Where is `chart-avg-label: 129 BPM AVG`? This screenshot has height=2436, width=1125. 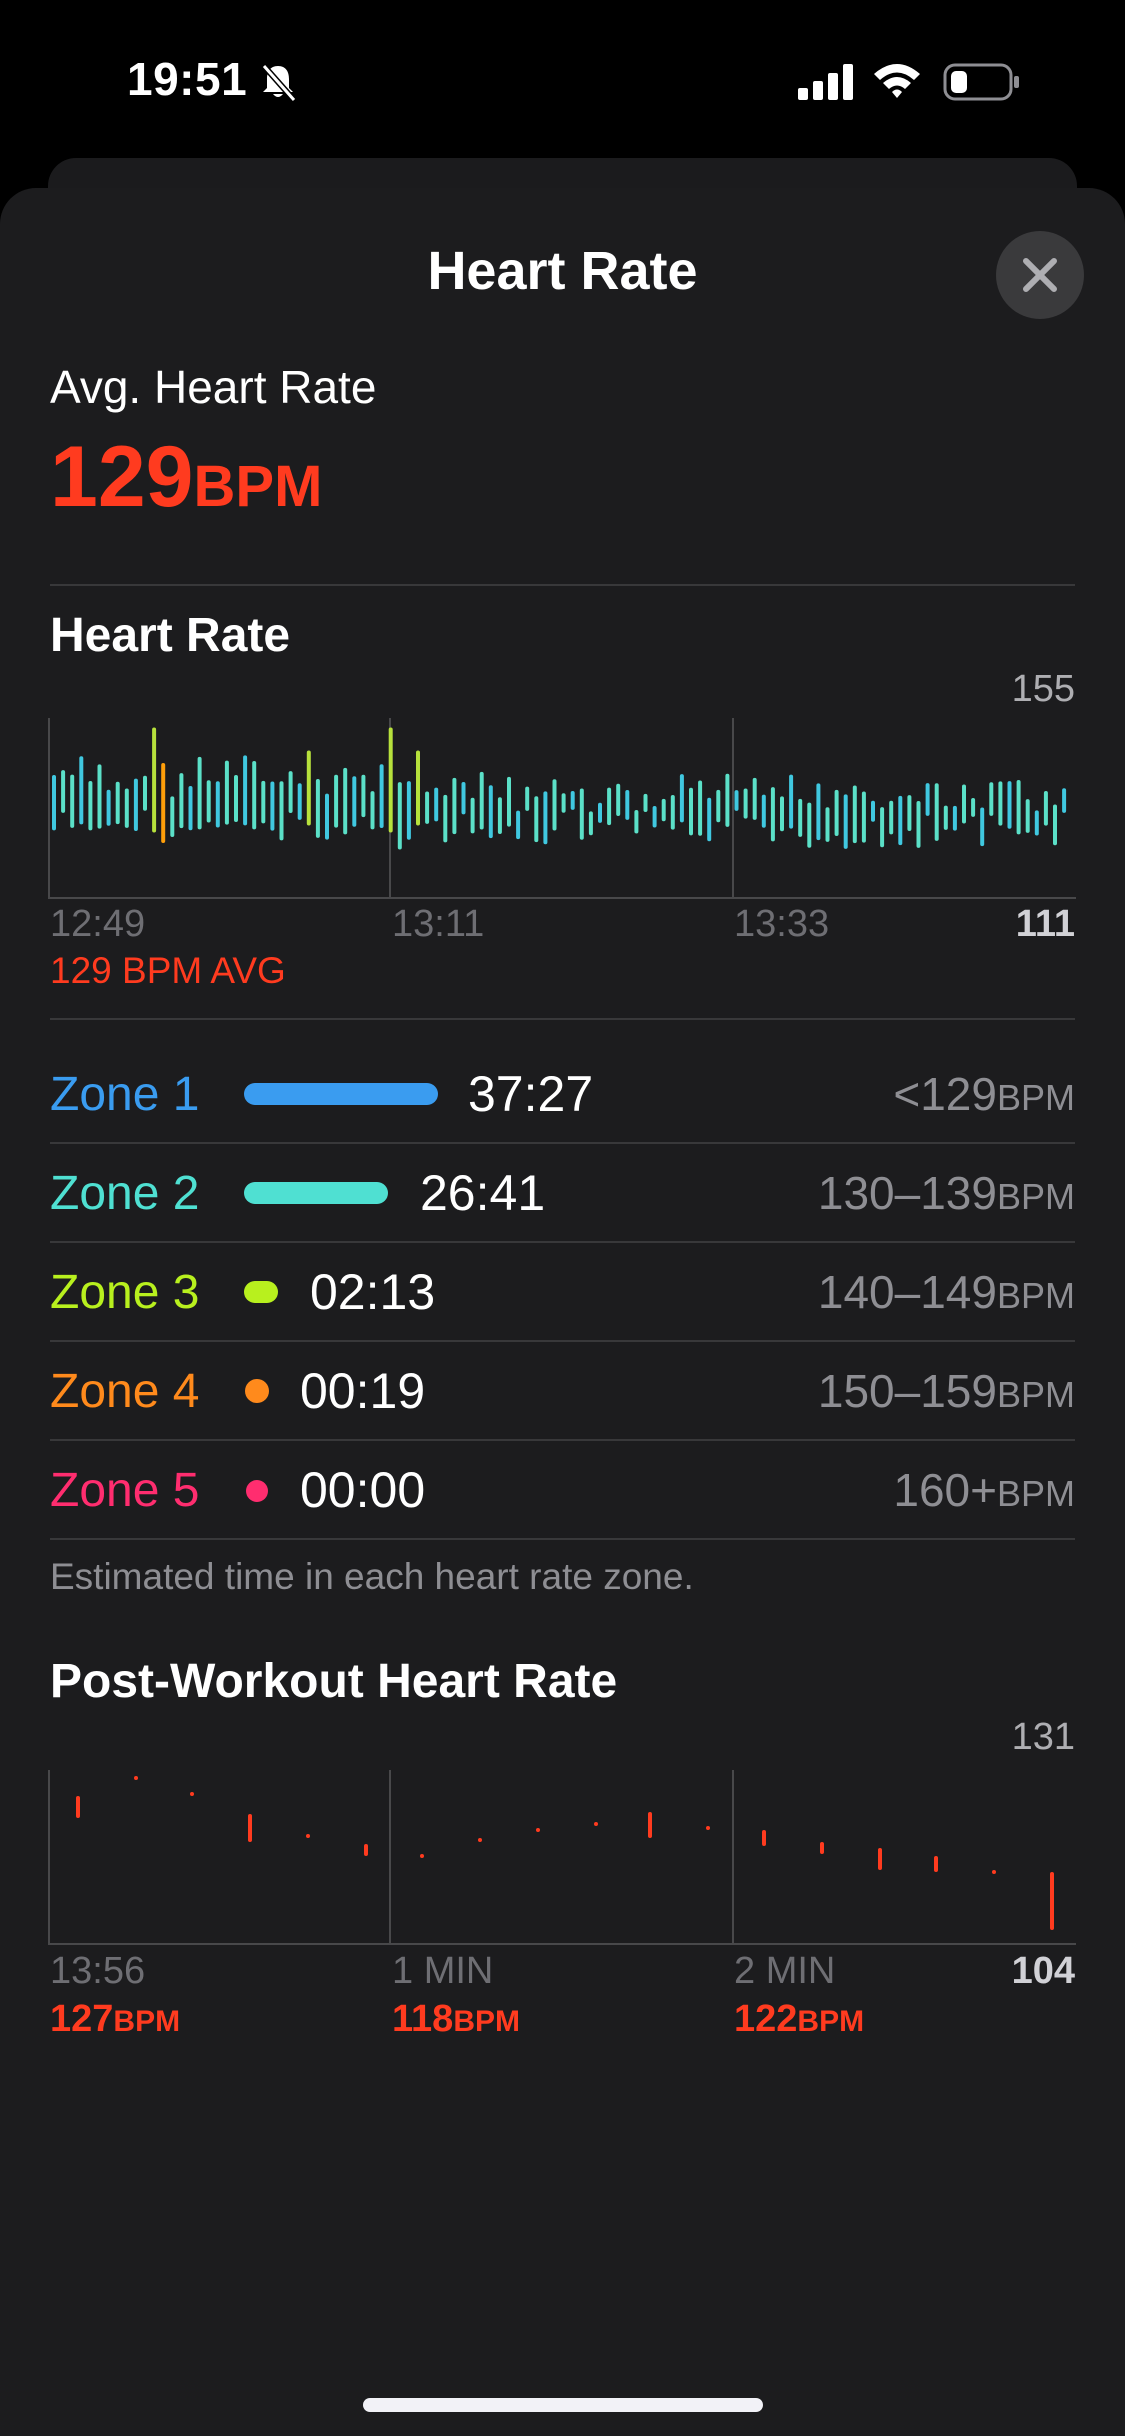 chart-avg-label: 129 BPM AVG is located at coordinates (168, 970).